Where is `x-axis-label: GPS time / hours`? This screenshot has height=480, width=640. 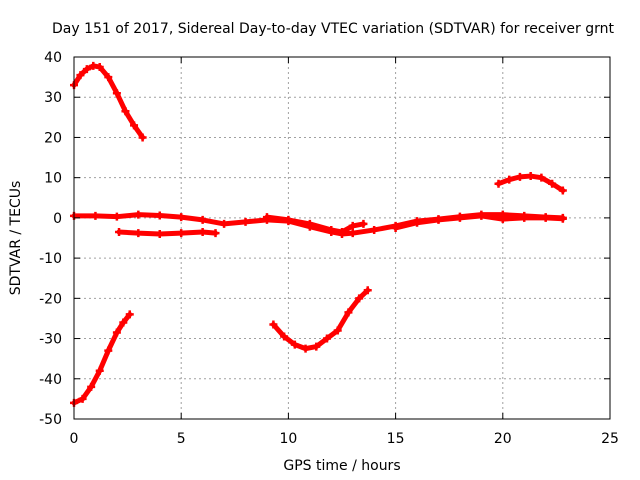
x-axis-label: GPS time / hours is located at coordinates (341, 466).